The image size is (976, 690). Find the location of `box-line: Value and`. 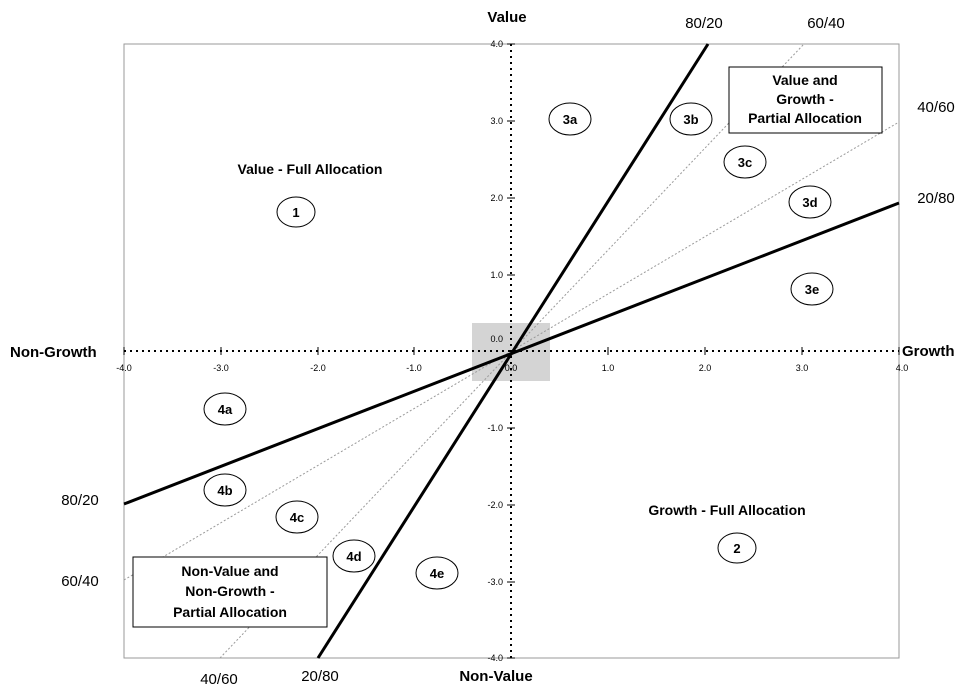

box-line: Value and is located at coordinates (804, 80).